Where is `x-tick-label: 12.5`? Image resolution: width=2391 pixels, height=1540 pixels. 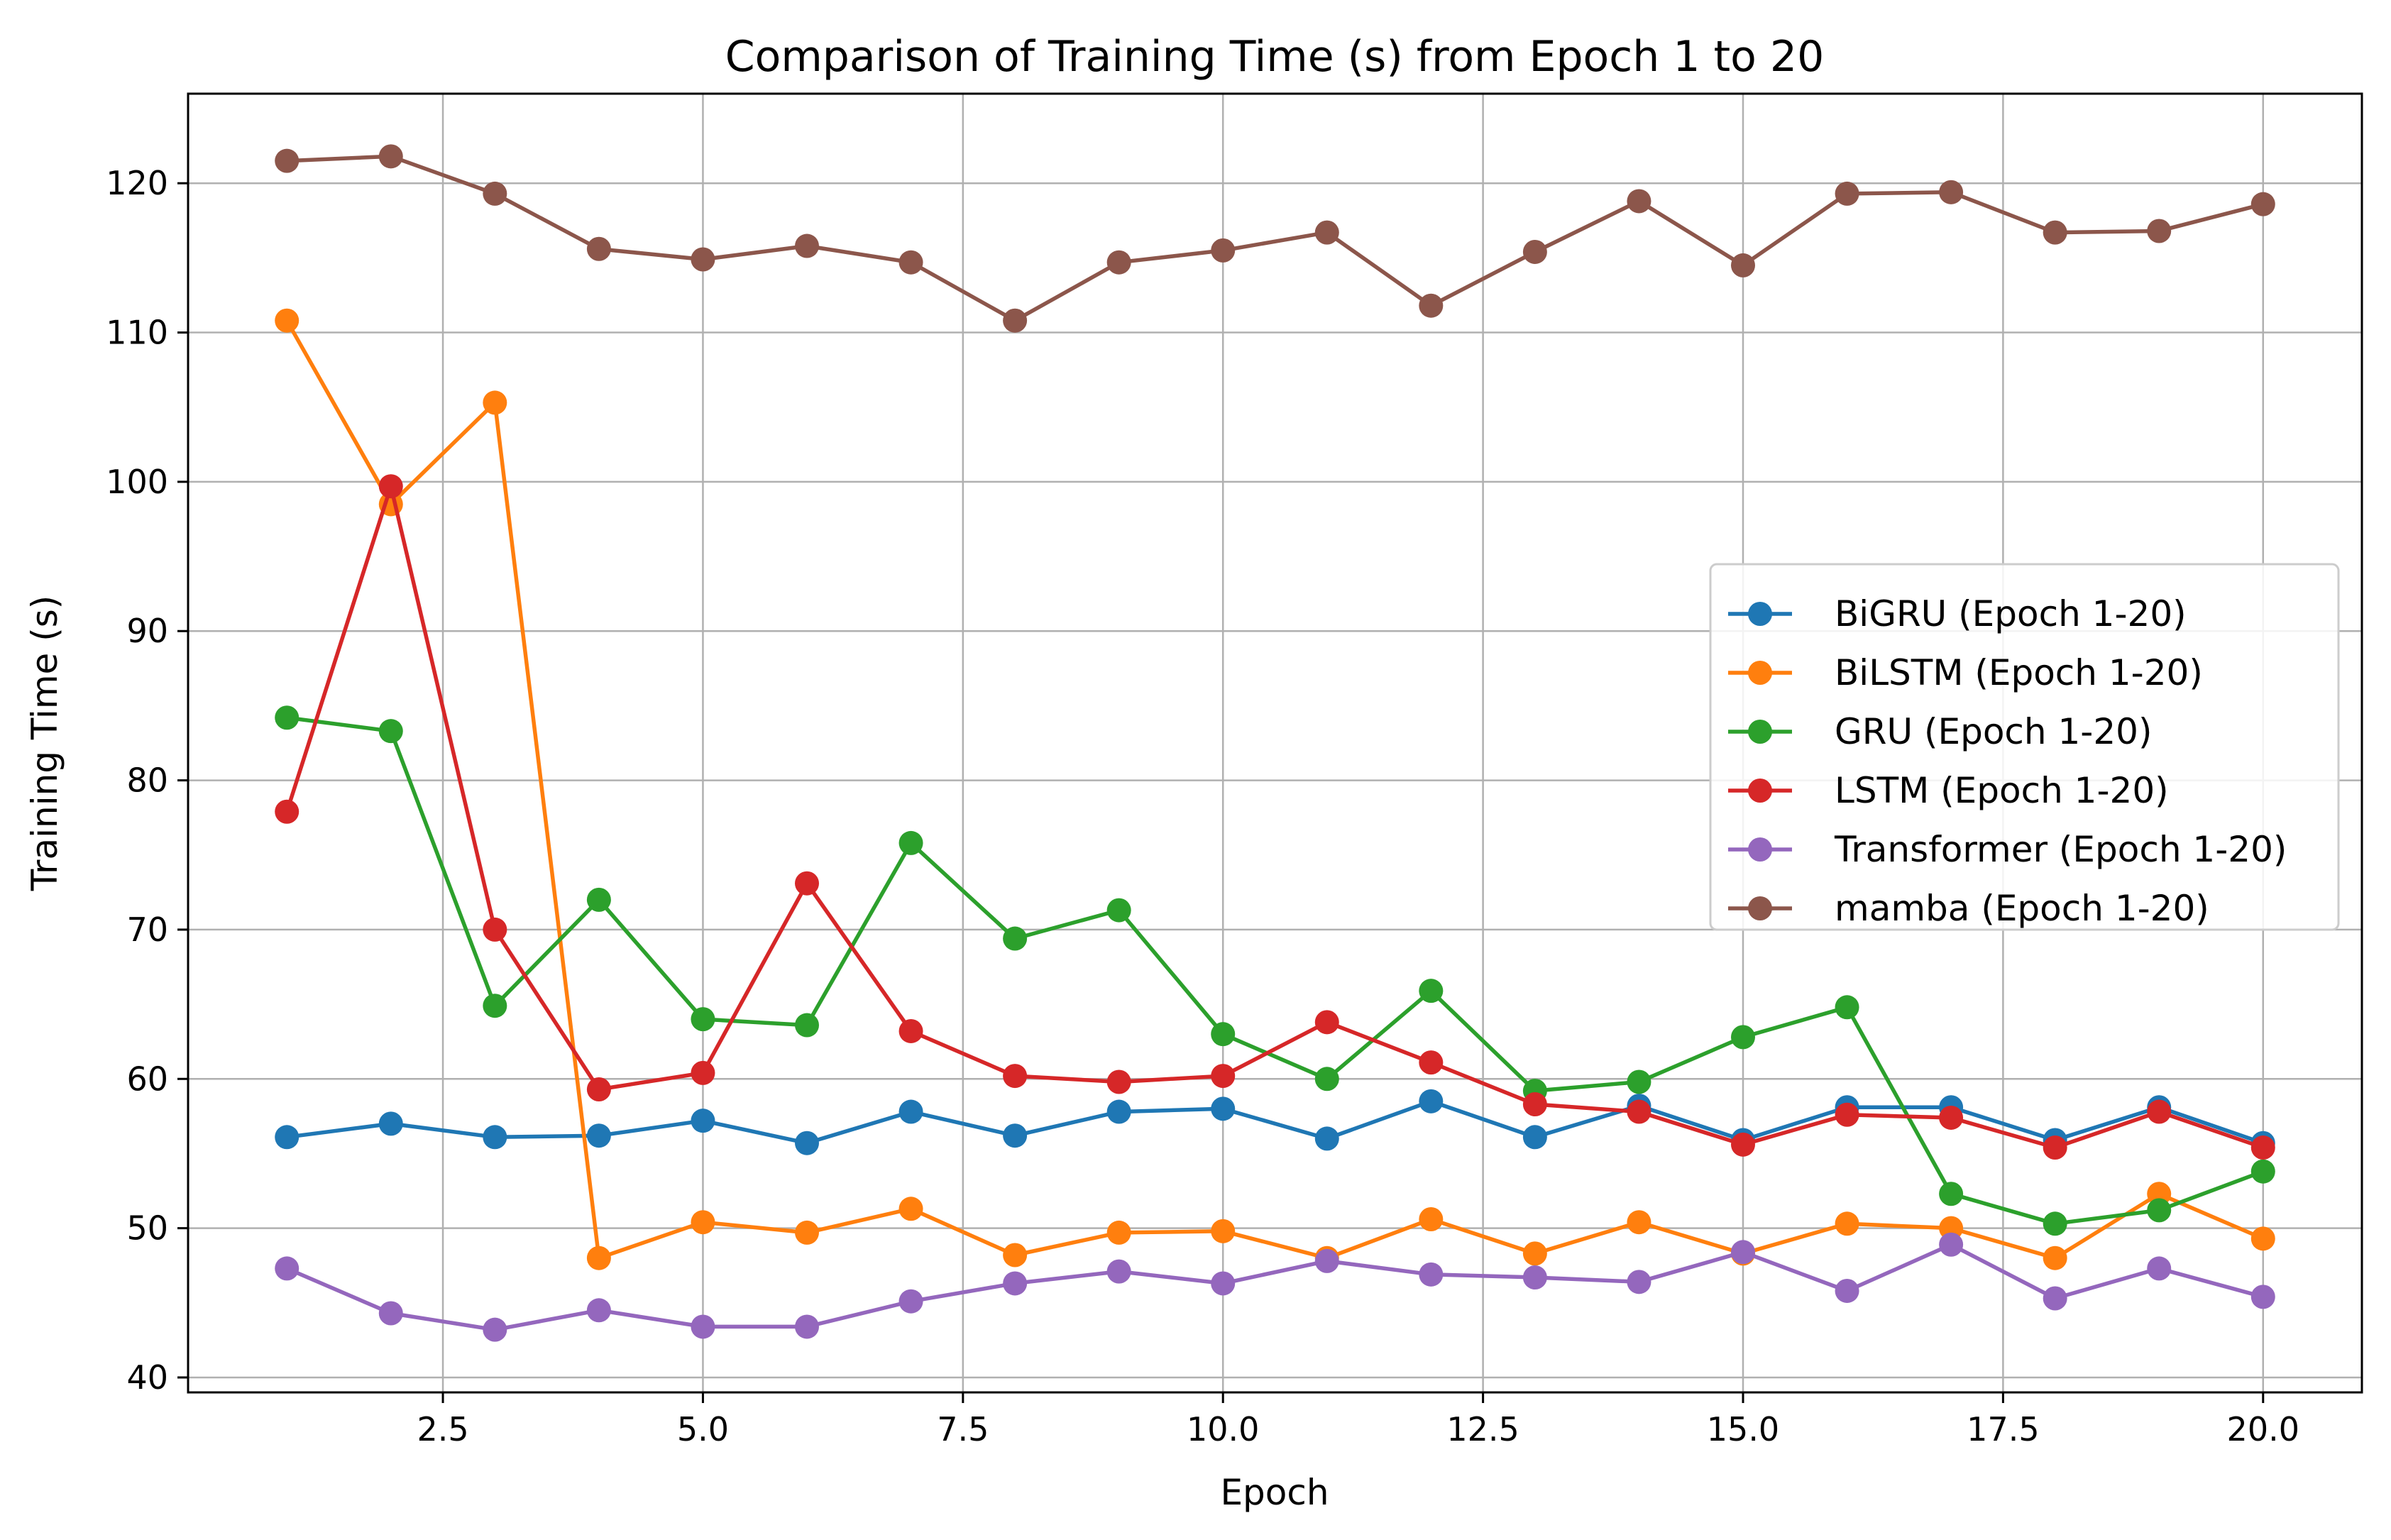
x-tick-label: 12.5 is located at coordinates (1482, 1429).